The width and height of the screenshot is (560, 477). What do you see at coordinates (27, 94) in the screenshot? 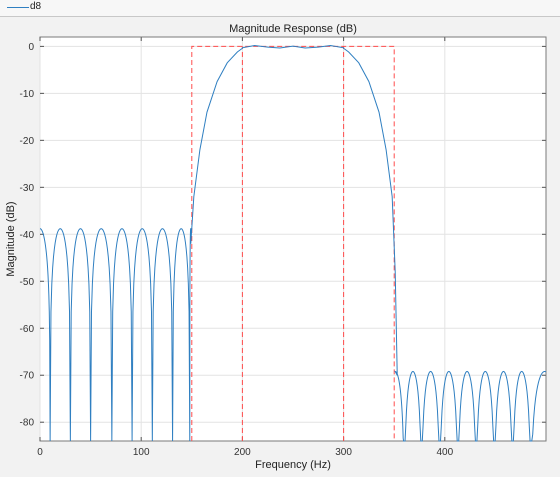
I see `y-tick-label: -10` at bounding box center [27, 94].